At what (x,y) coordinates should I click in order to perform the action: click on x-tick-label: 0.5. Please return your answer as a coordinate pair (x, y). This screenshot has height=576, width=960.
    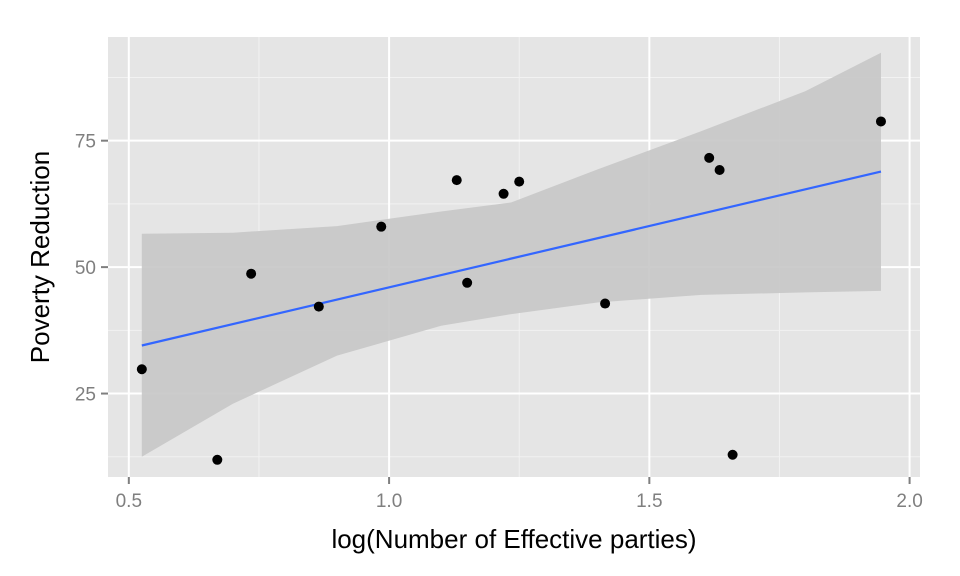
    Looking at the image, I should click on (129, 501).